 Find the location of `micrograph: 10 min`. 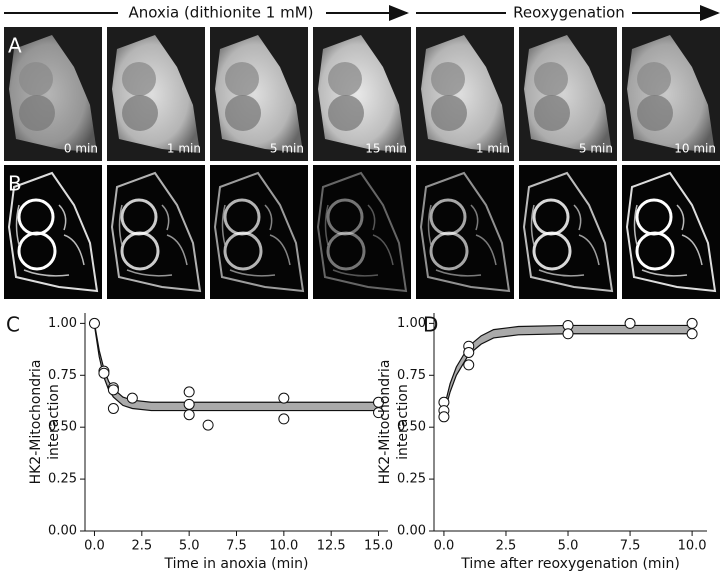

micrograph: 10 min is located at coordinates (671, 94).